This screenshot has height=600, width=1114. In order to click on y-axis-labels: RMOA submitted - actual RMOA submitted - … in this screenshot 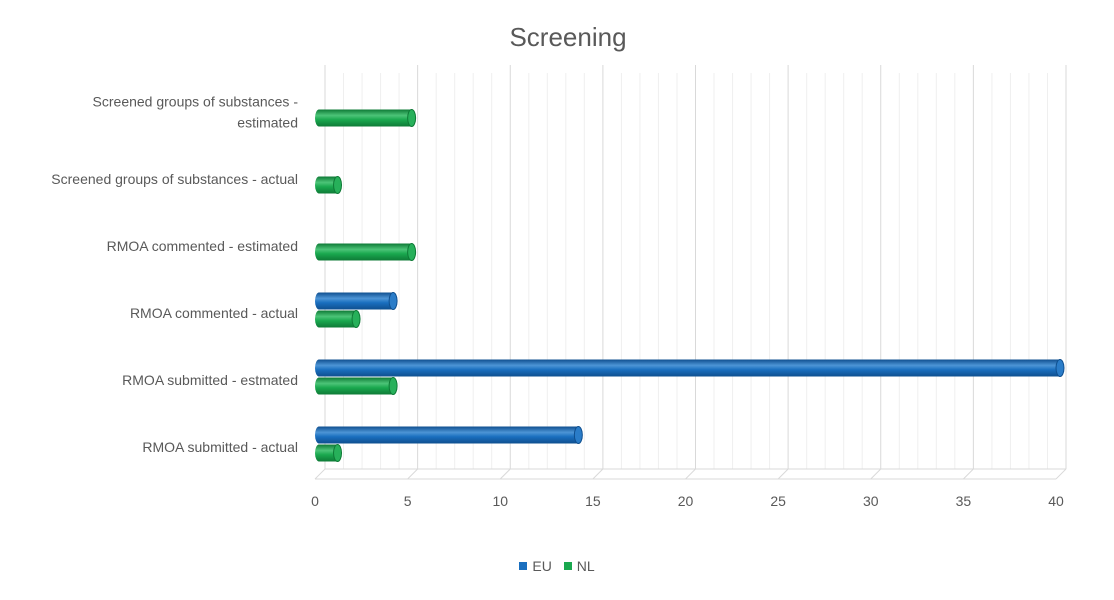, I will do `click(174, 275)`.